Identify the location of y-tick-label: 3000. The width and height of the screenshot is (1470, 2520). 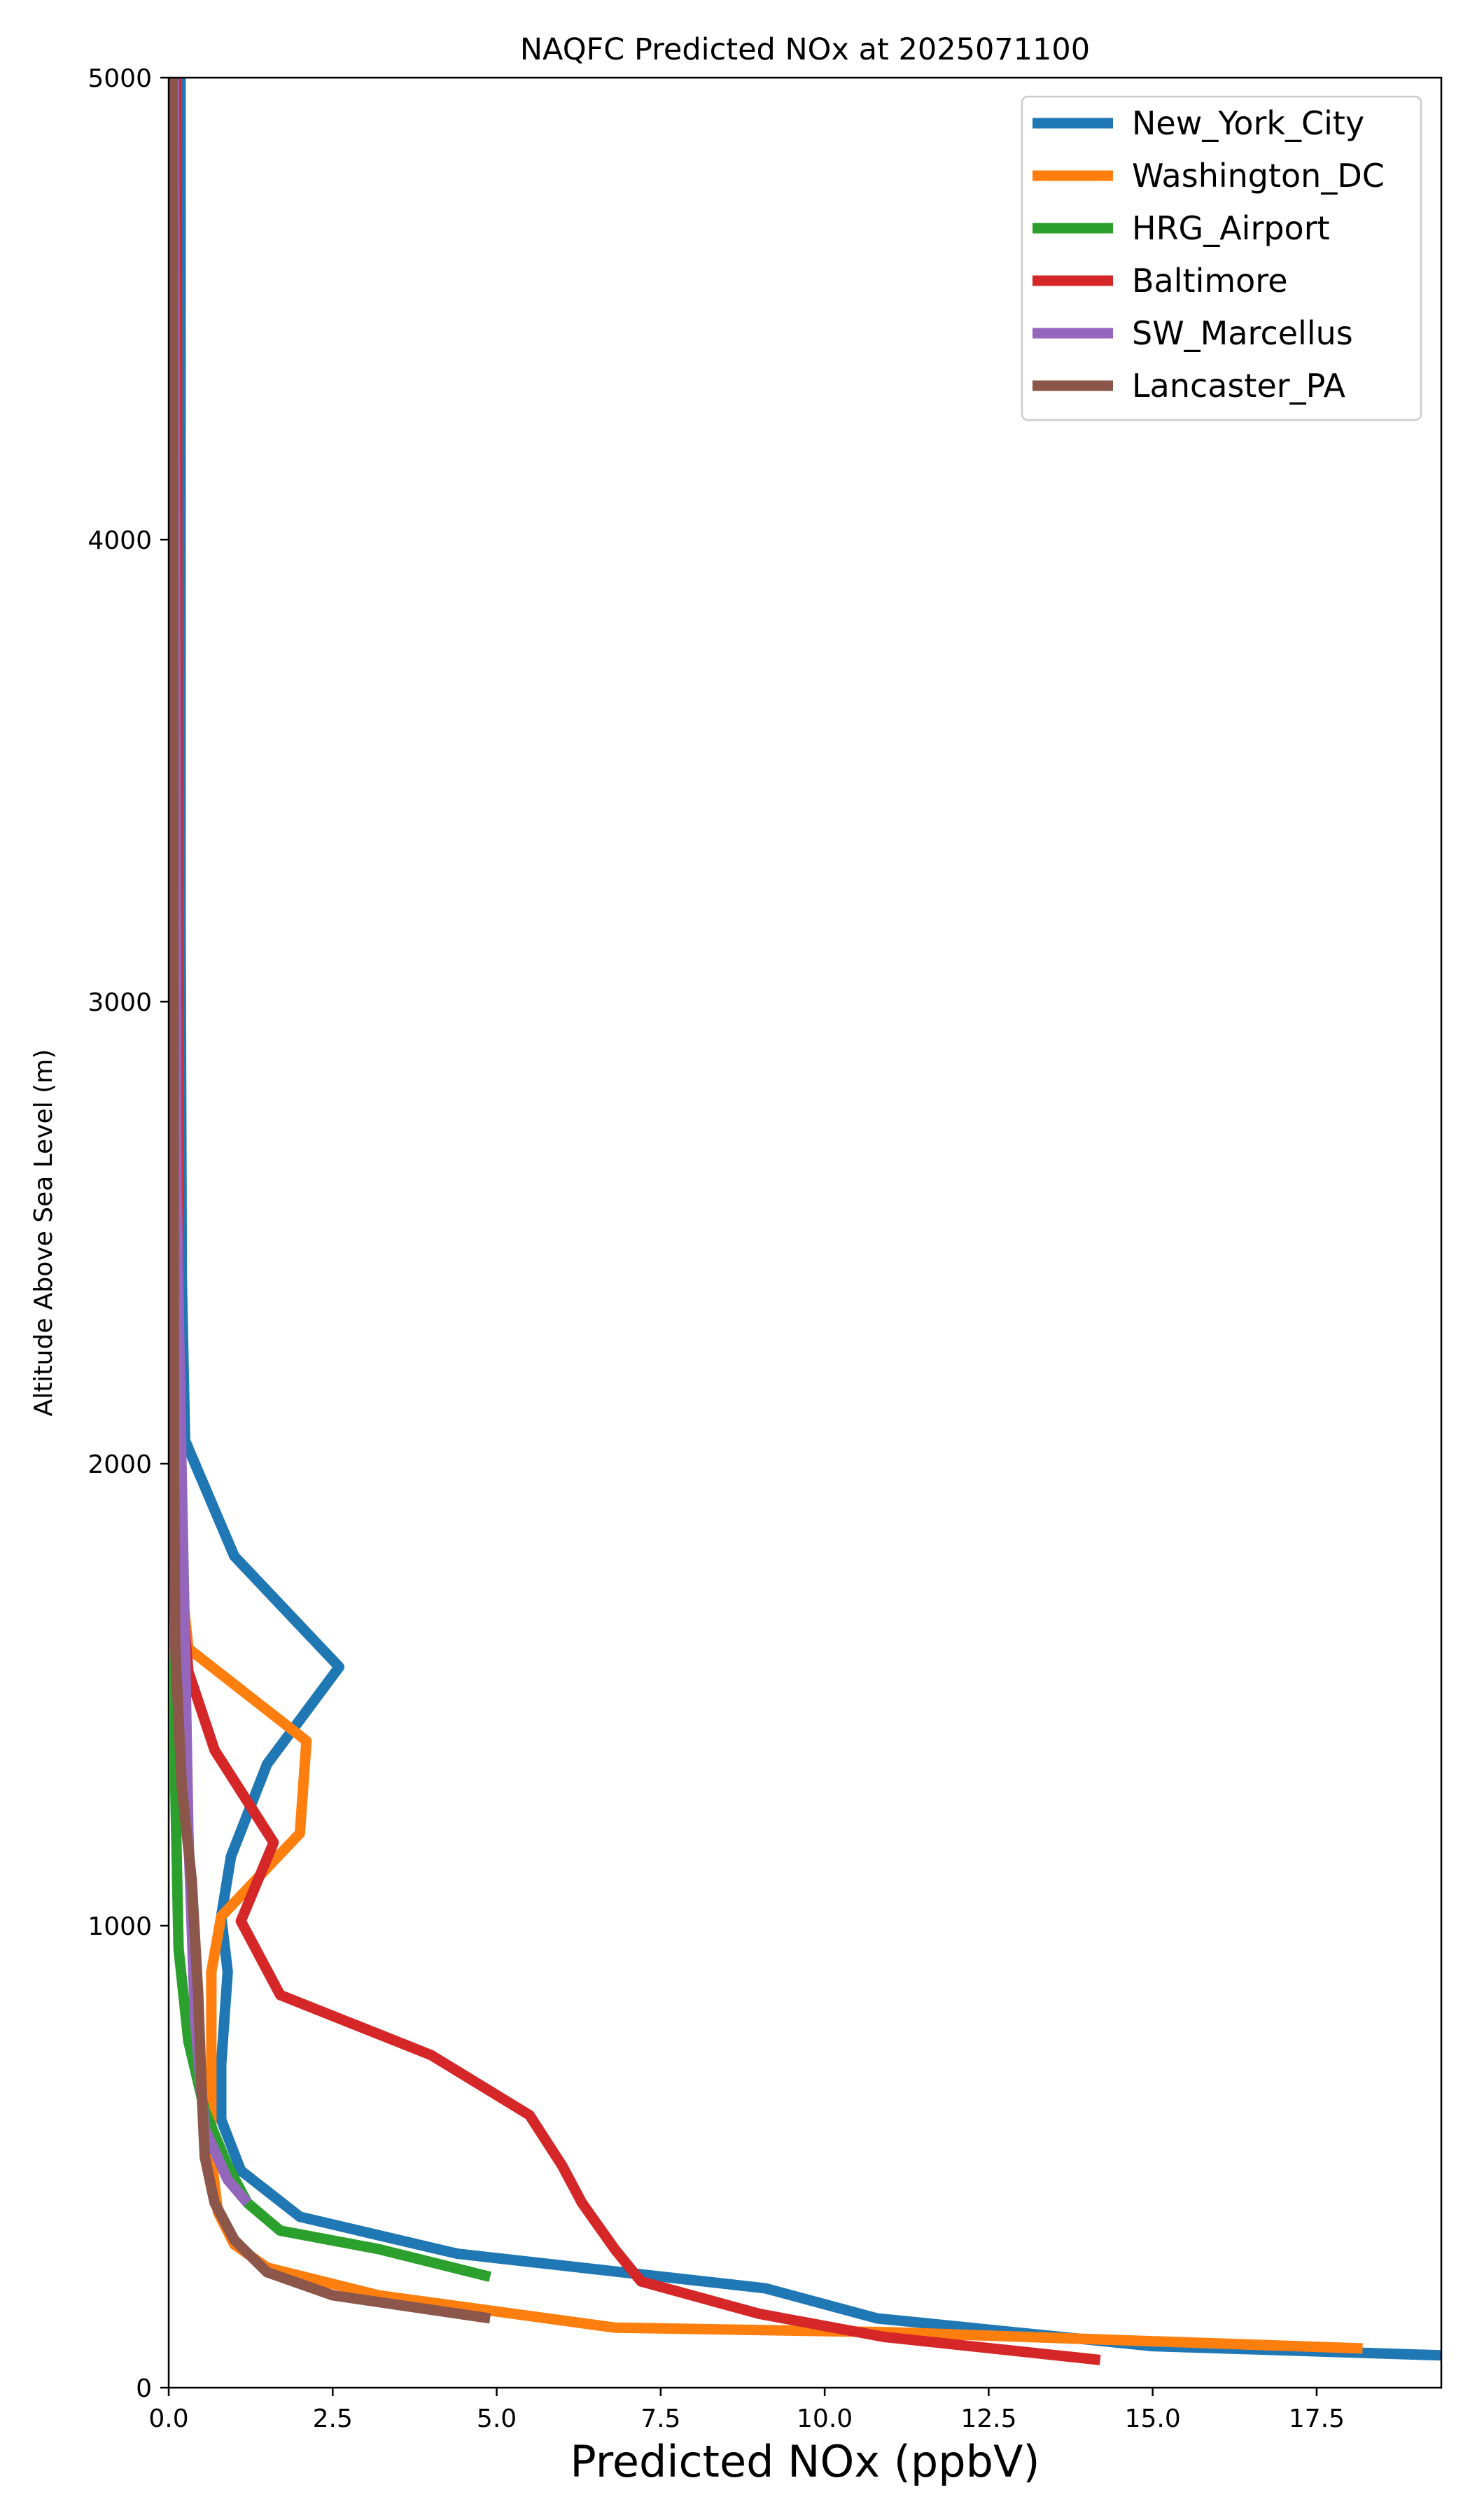
(120, 1002).